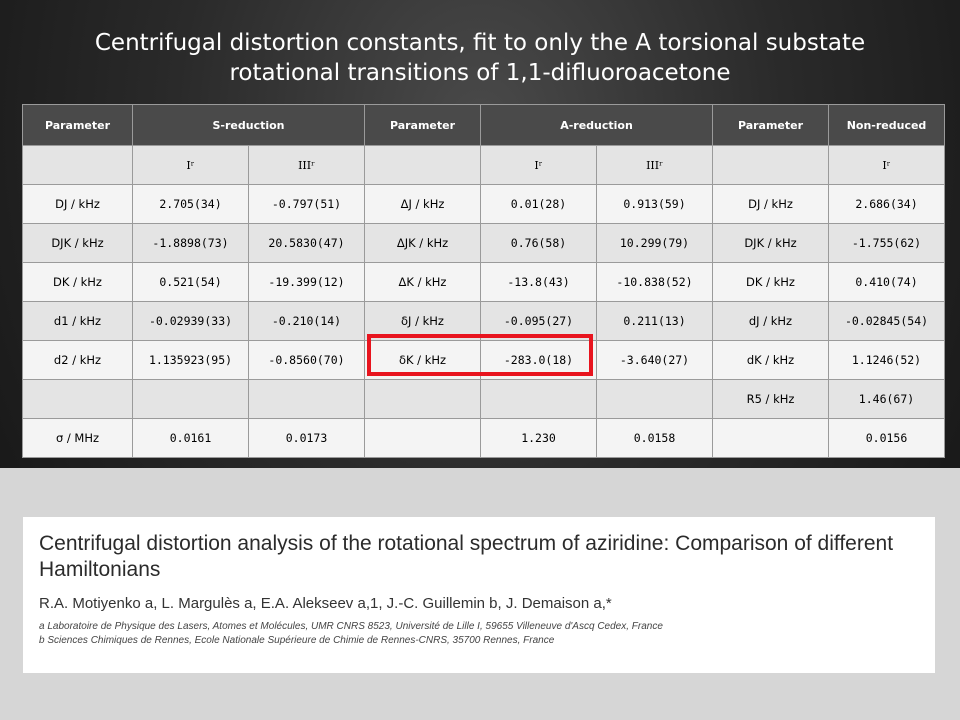  I want to click on value-cell: 1.135923(95), so click(190, 360).